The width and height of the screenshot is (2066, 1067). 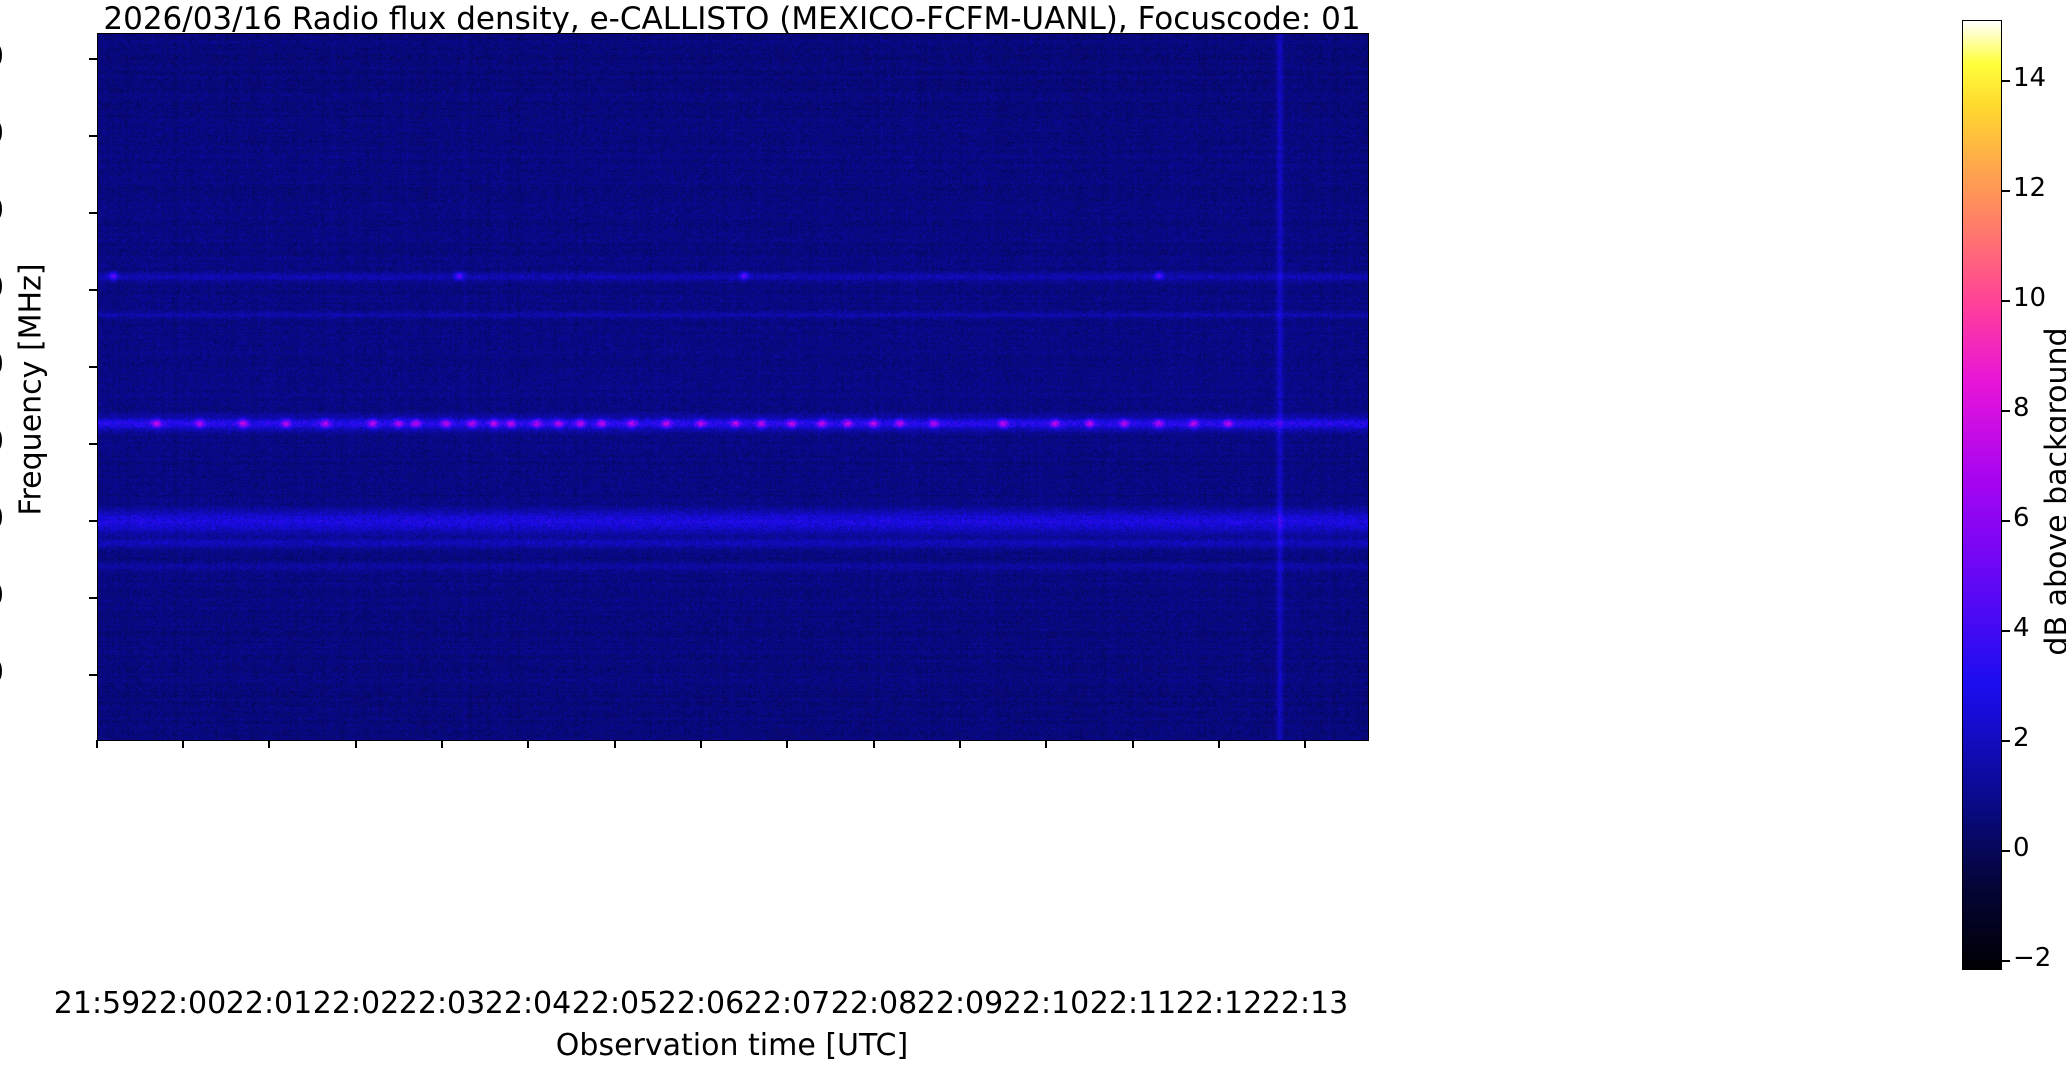 What do you see at coordinates (1133, 1003) in the screenshot?
I see `x-tick-label: 22:11` at bounding box center [1133, 1003].